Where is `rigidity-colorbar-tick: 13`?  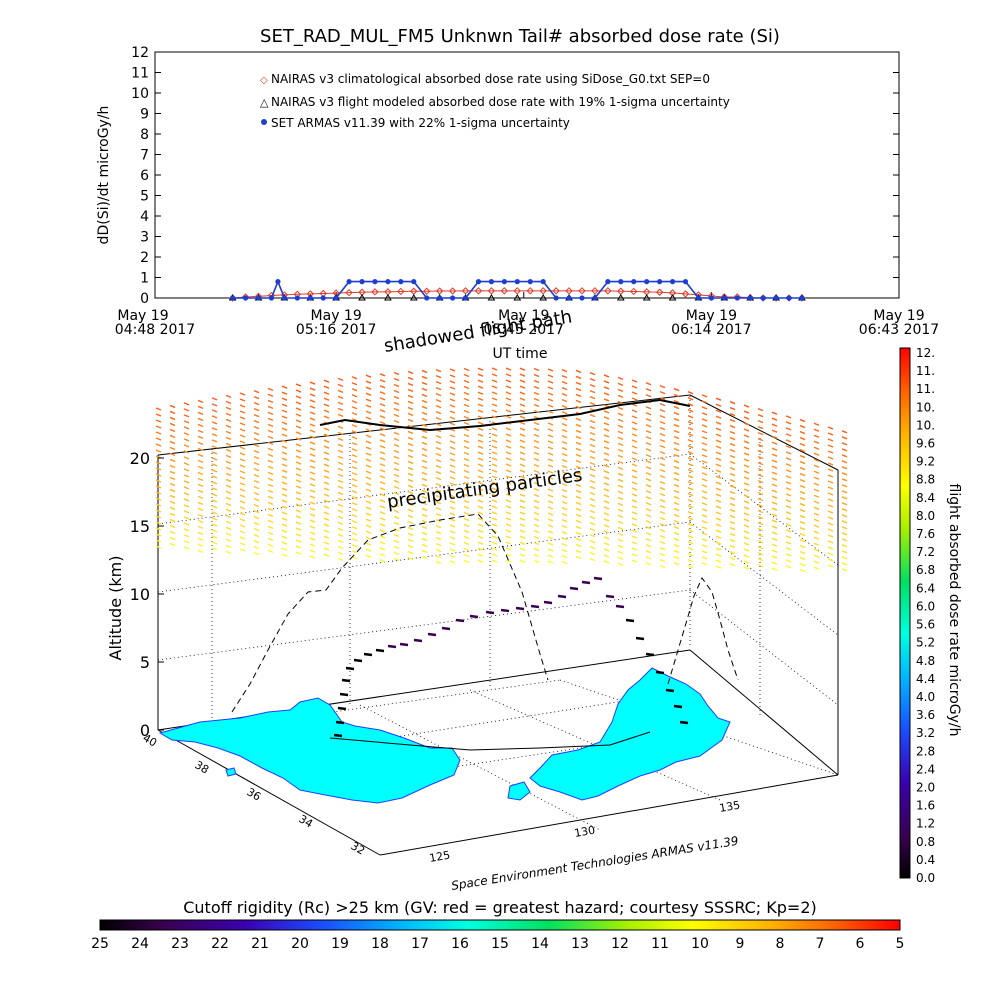 rigidity-colorbar-tick: 13 is located at coordinates (580, 944).